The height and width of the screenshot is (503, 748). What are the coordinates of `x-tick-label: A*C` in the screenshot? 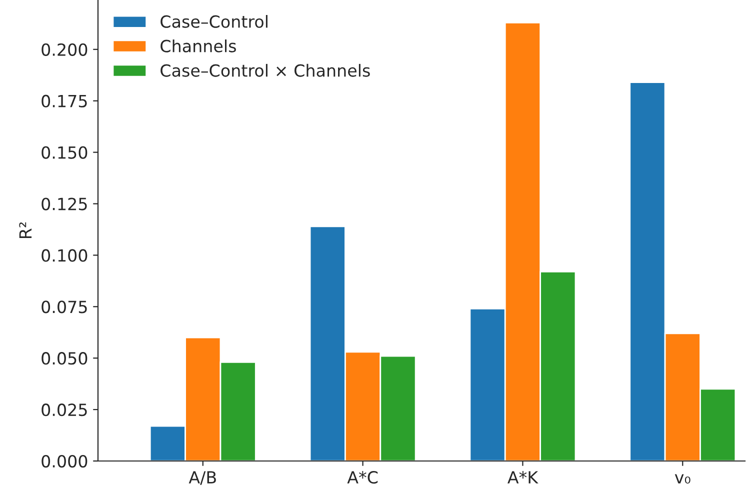 It's located at (362, 477).